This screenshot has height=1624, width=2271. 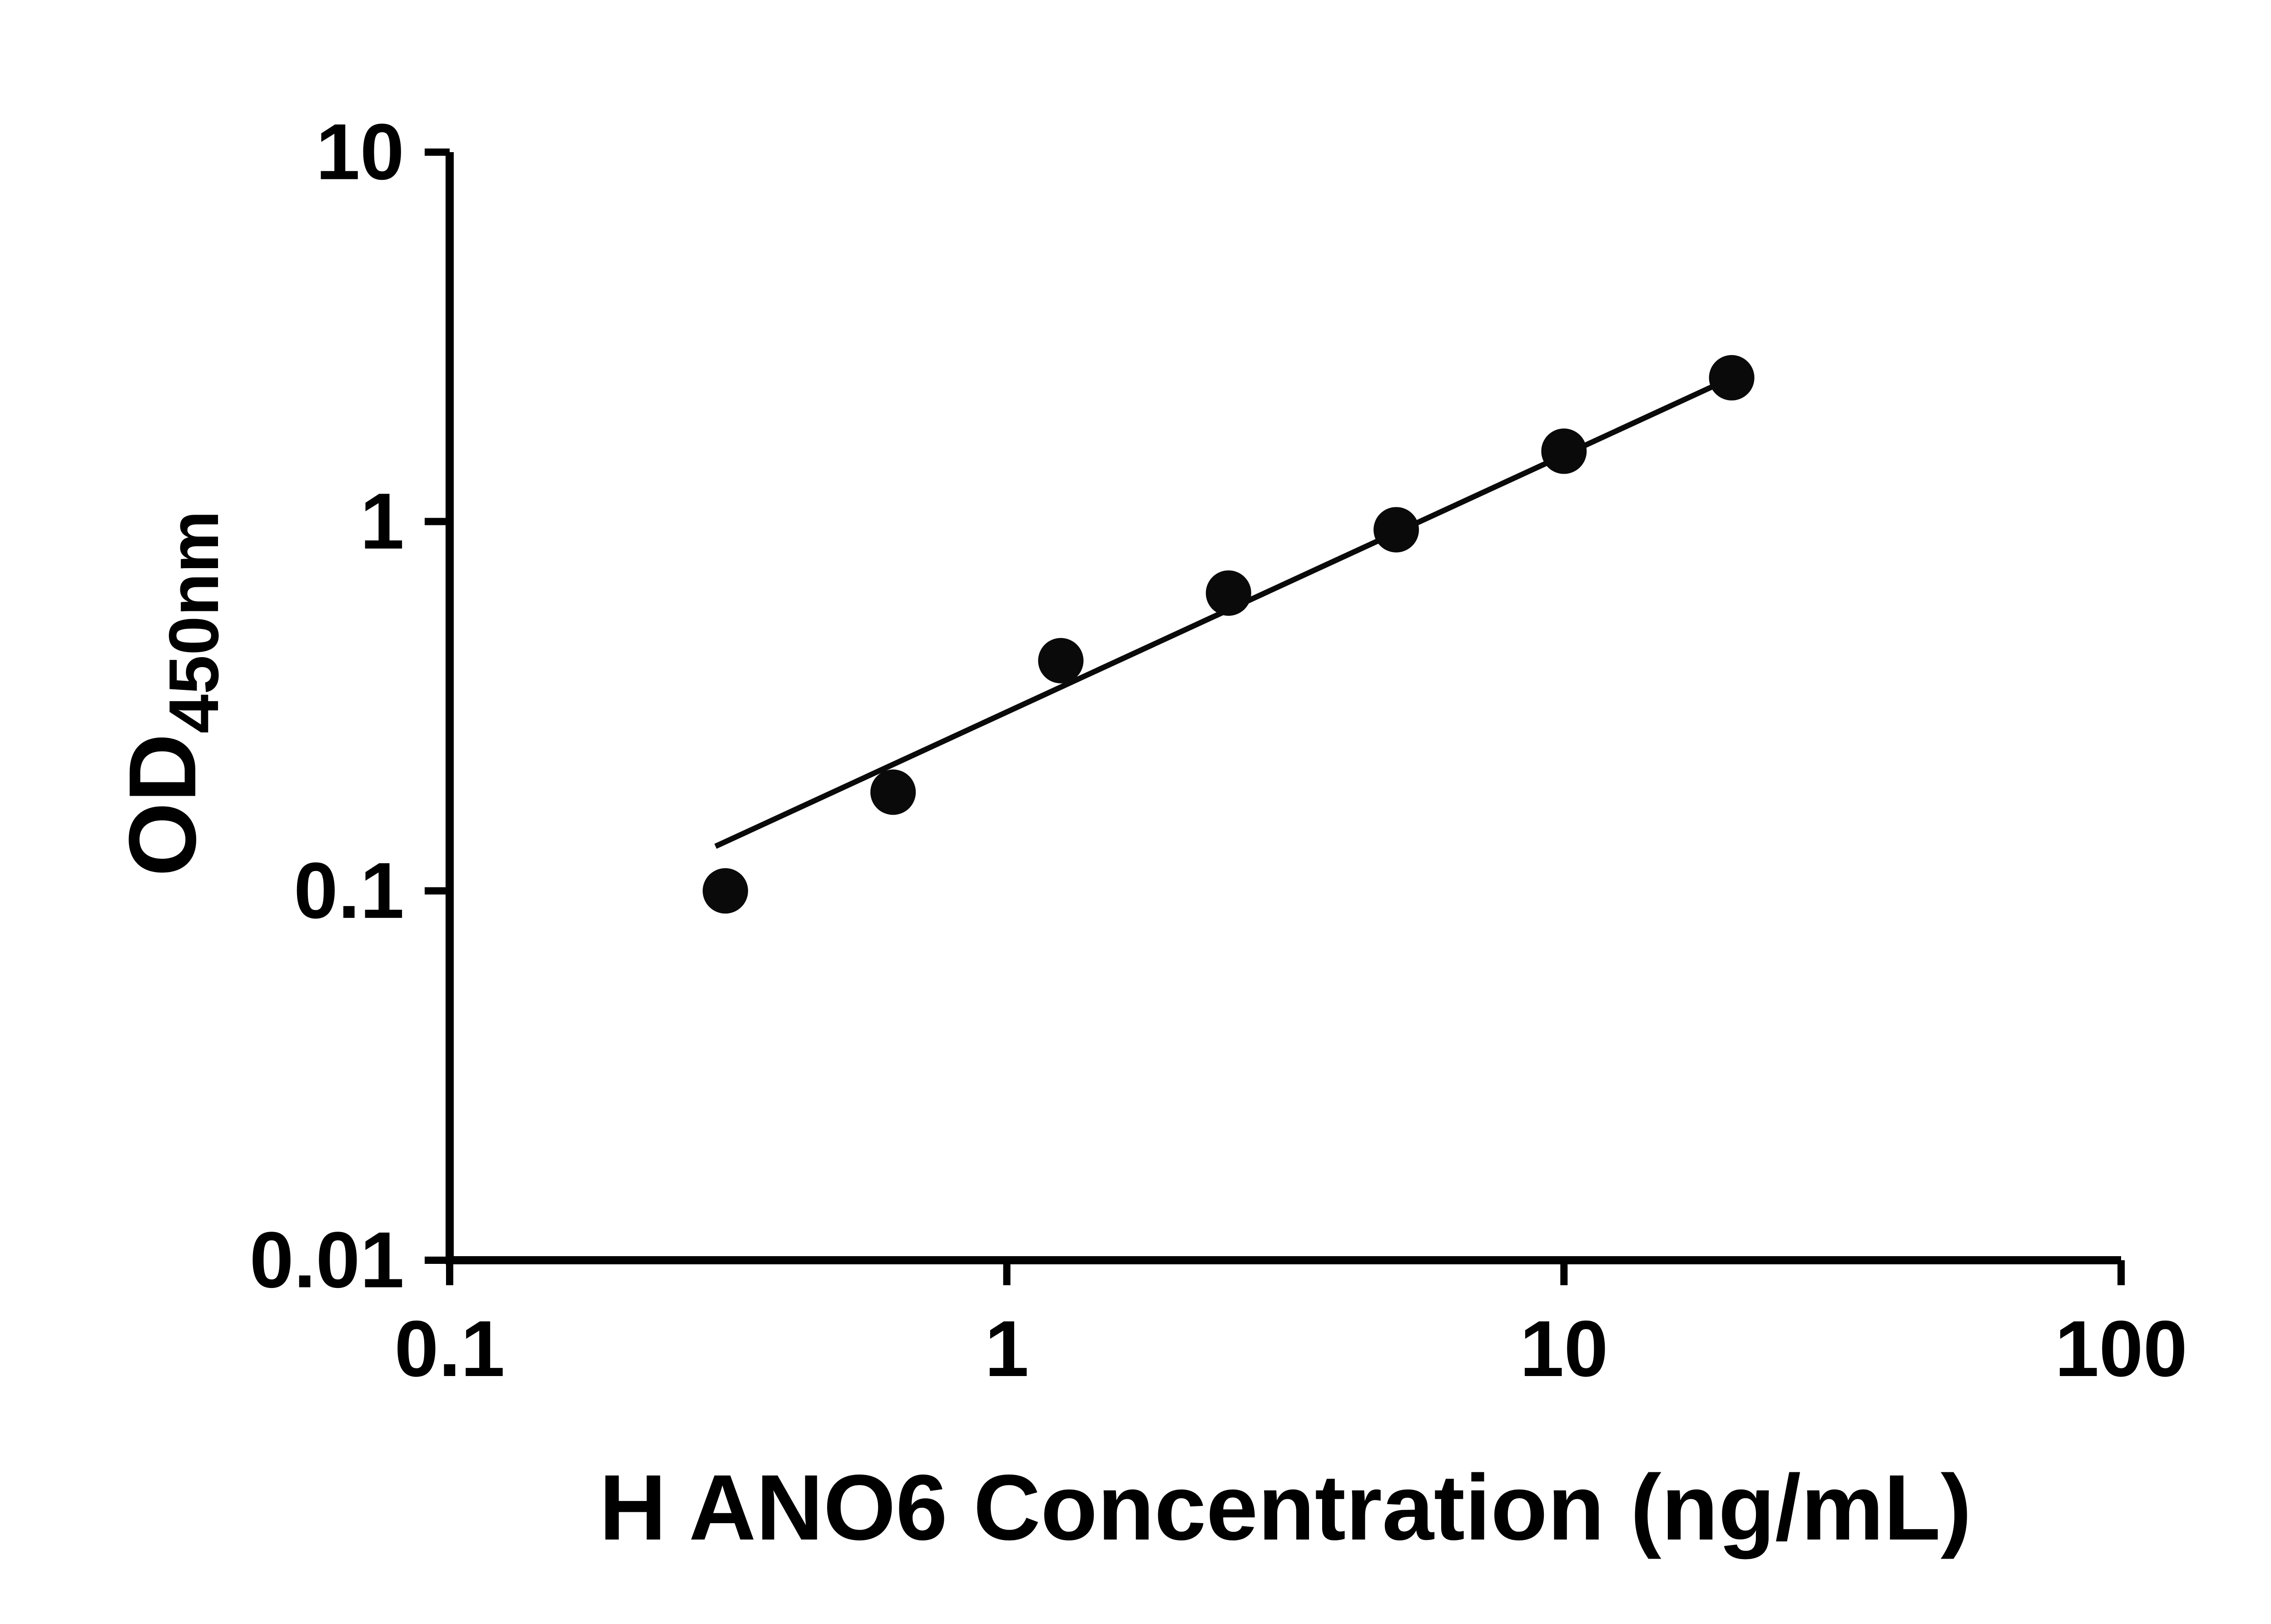 I want to click on x-axis-tick-label: 10, so click(x=1564, y=1349).